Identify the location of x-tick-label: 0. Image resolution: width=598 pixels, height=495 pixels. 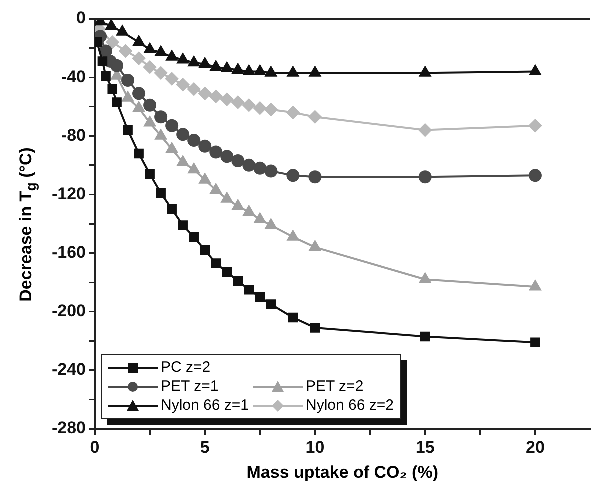
(95, 447).